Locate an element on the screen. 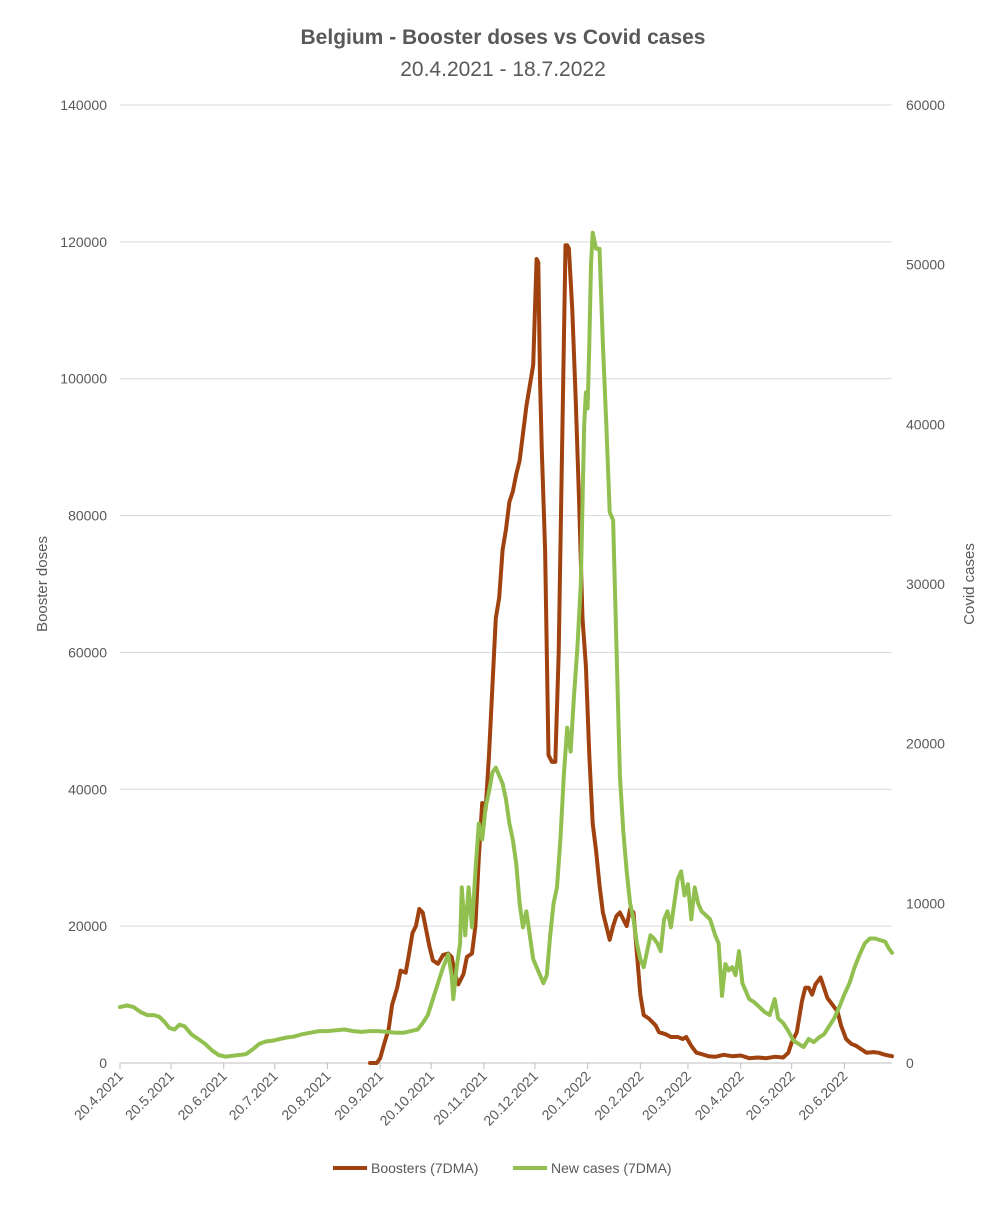 The width and height of the screenshot is (1006, 1205). legend-item: Boosters (7DMA) is located at coordinates (405, 1168).